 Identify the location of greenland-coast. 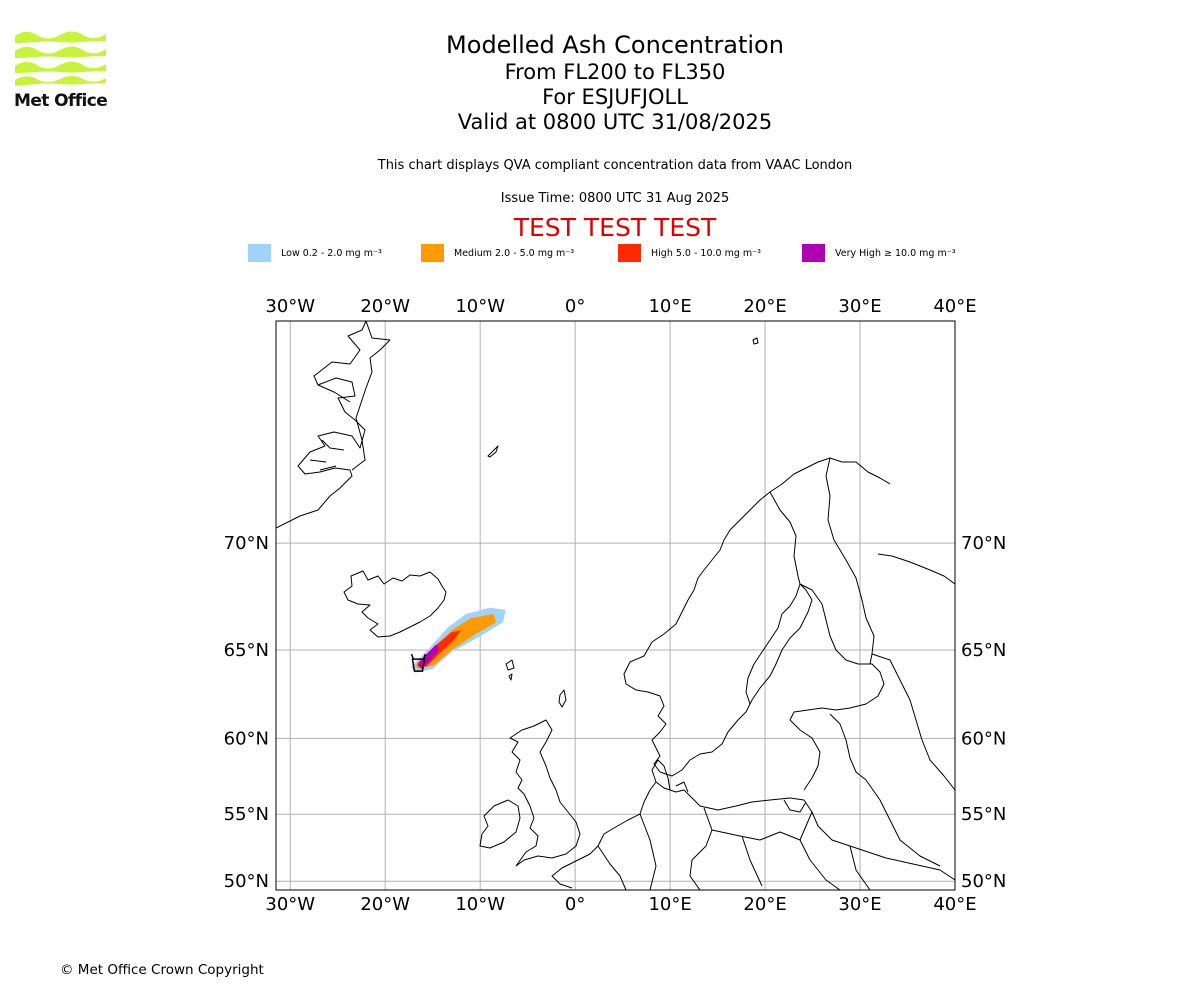
(321, 425).